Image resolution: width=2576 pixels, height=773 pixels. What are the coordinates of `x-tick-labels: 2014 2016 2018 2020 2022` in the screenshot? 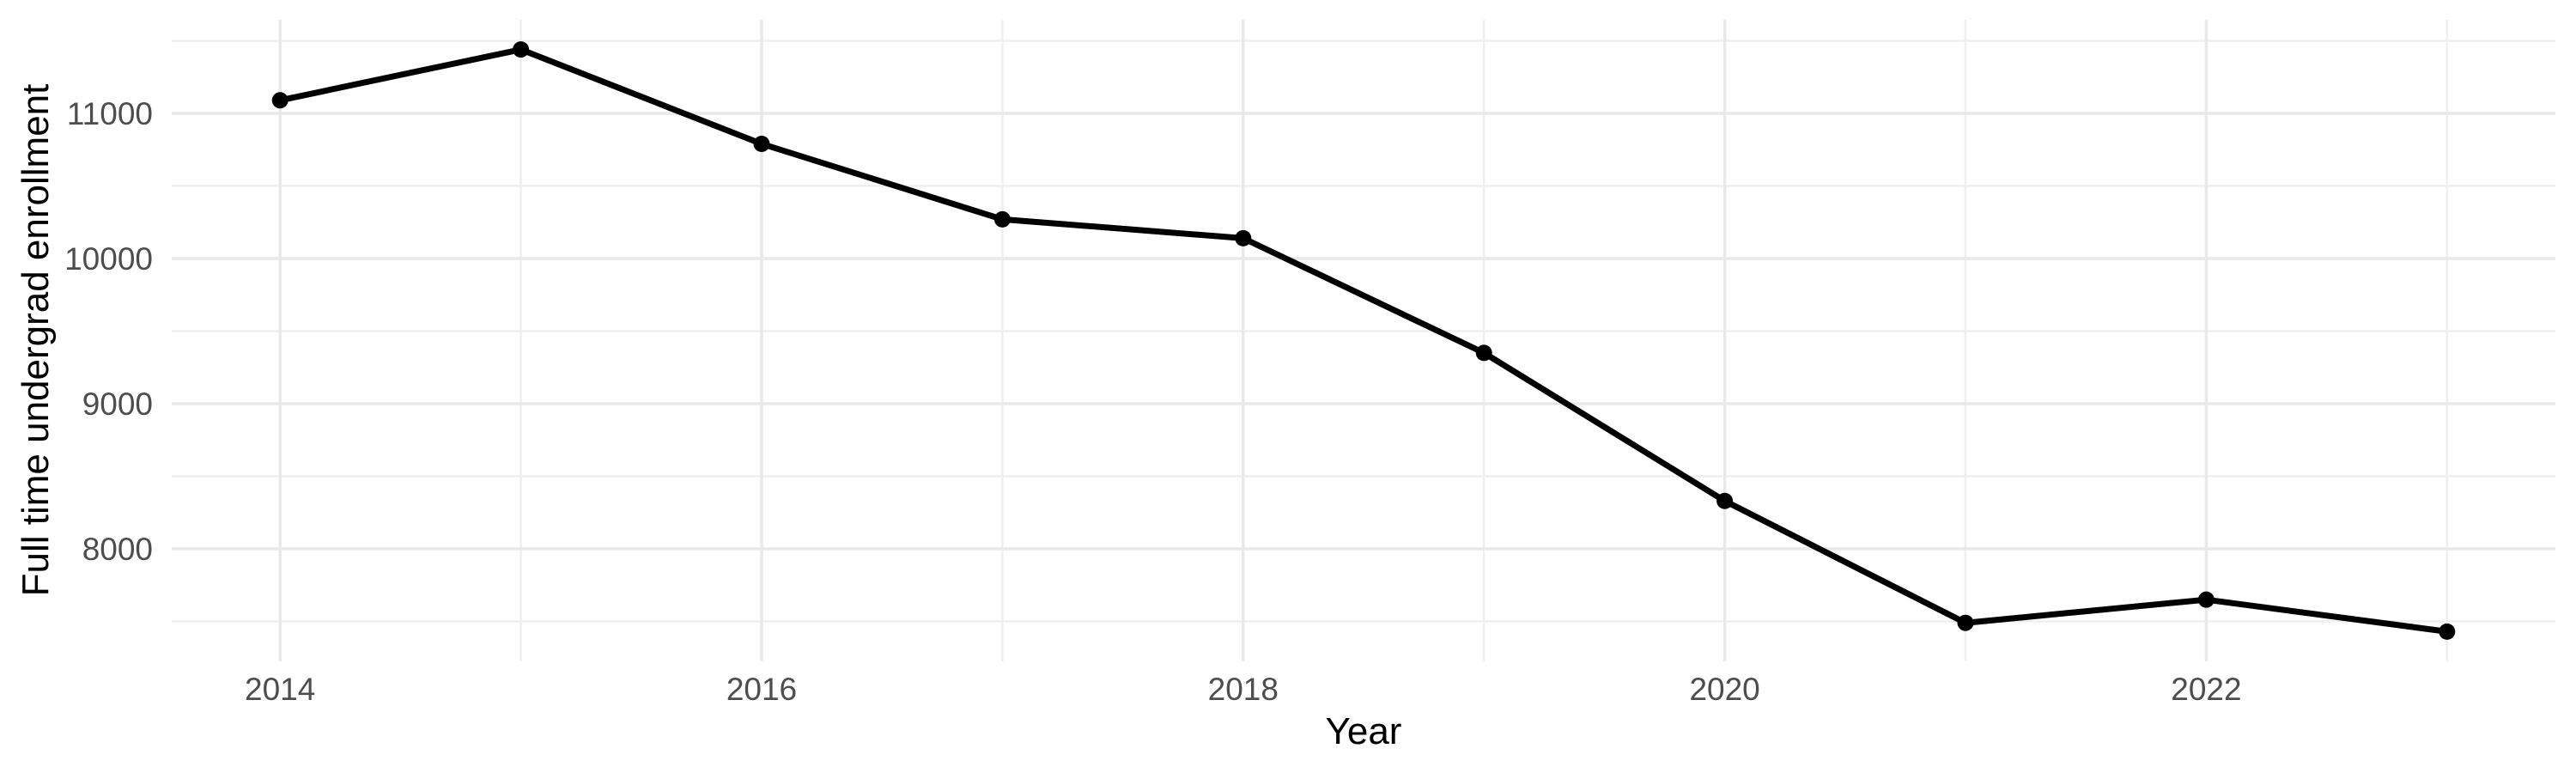 It's located at (1243, 689).